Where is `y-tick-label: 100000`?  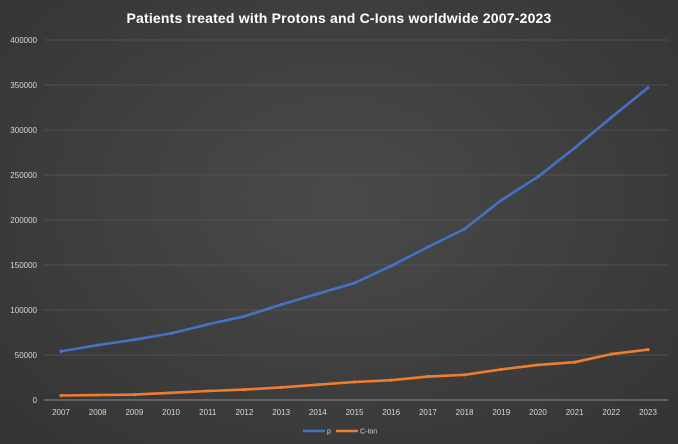 y-tick-label: 100000 is located at coordinates (23, 310).